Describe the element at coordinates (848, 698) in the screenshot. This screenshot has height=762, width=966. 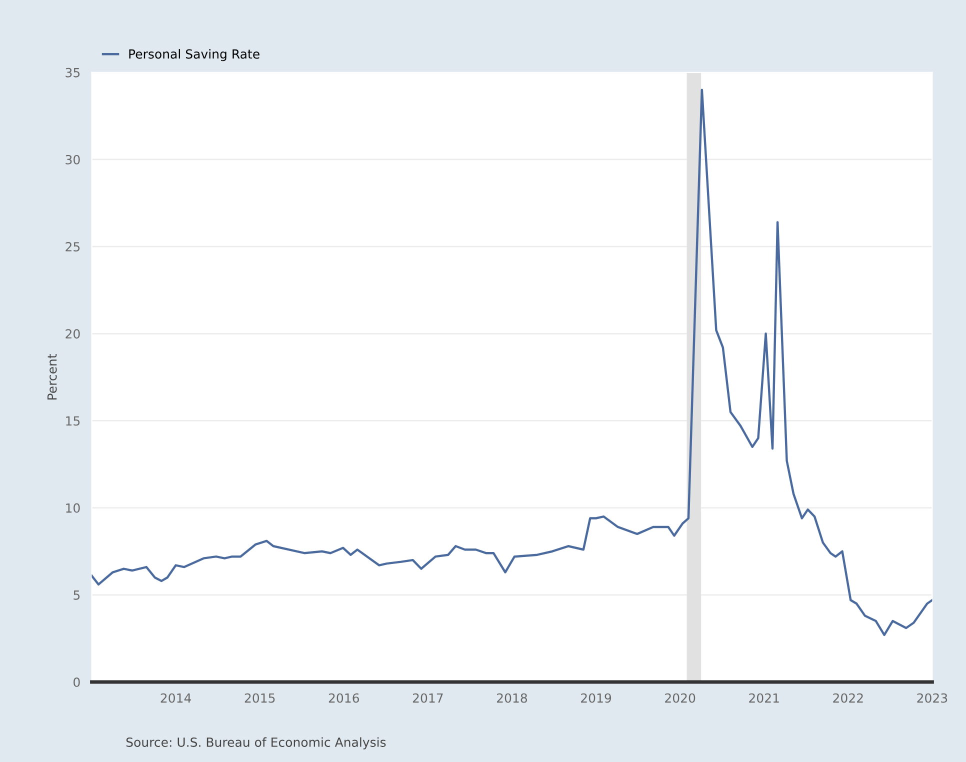
I see `x-tick-label: 2022` at that location.